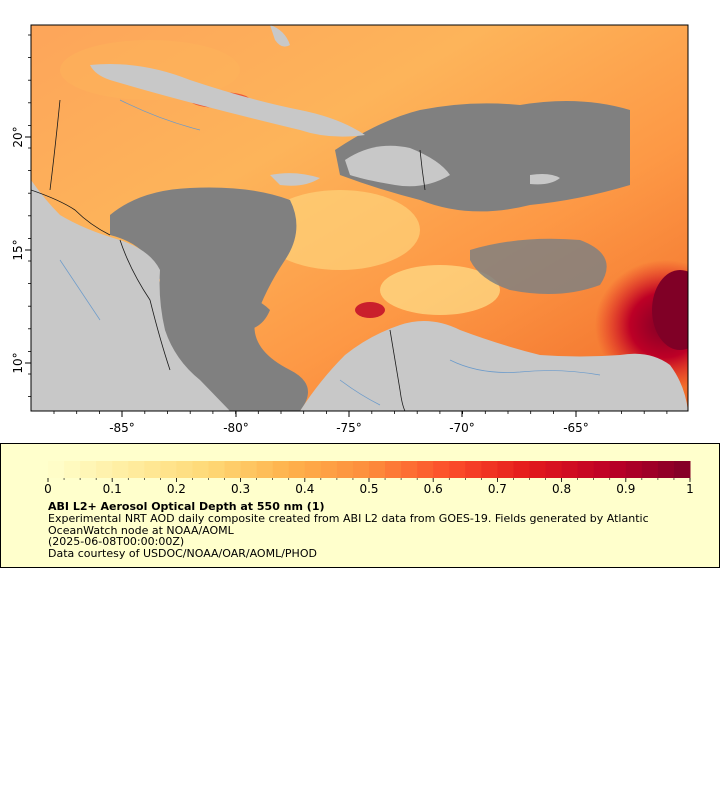 Image resolution: width=720 pixels, height=800 pixels. Describe the element at coordinates (227, 100) in the screenshot. I see `cuba-land` at that location.